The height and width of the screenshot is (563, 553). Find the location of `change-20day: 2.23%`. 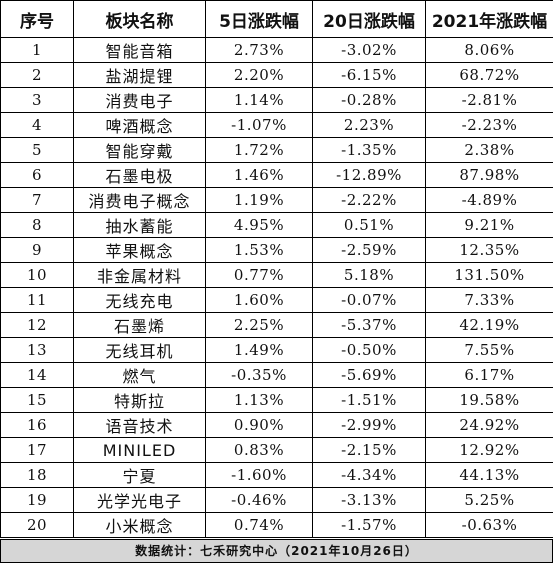

change-20day: 2.23% is located at coordinates (369, 125).